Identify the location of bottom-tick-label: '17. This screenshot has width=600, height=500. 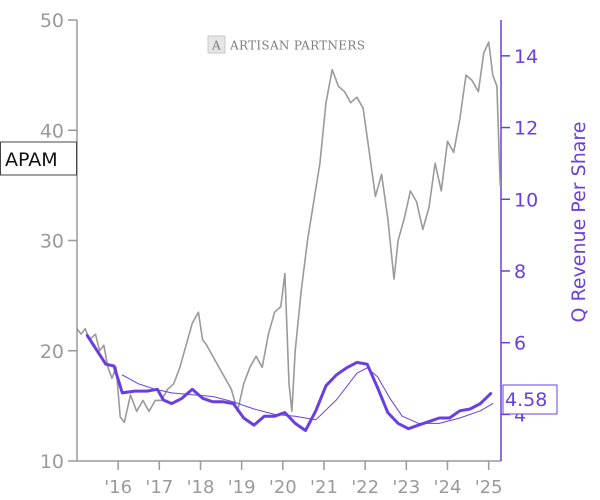
(159, 487).